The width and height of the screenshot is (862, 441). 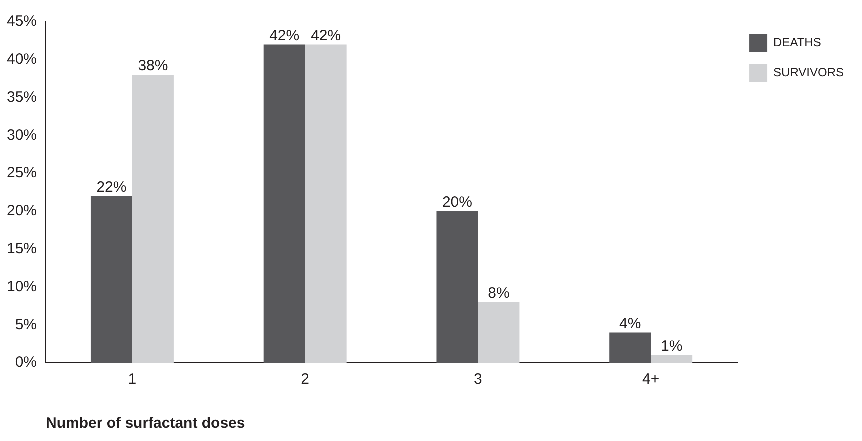 What do you see at coordinates (305, 379) in the screenshot?
I see `x-tick-label: 2` at bounding box center [305, 379].